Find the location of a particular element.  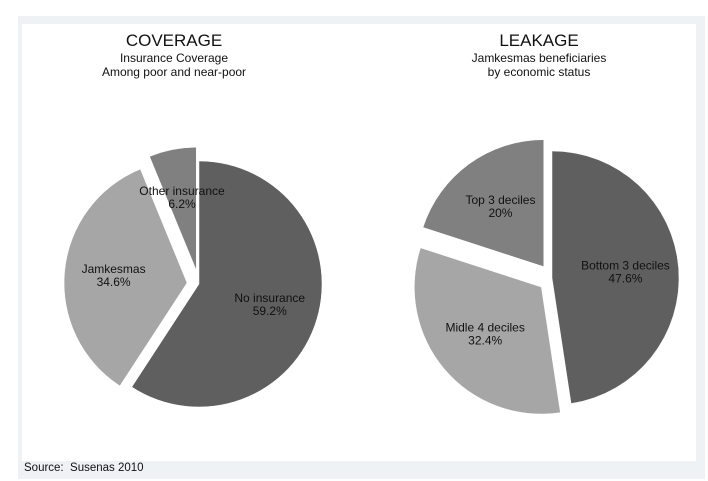

slice-value-bottom-3-deciles: 47.6% is located at coordinates (625, 278).